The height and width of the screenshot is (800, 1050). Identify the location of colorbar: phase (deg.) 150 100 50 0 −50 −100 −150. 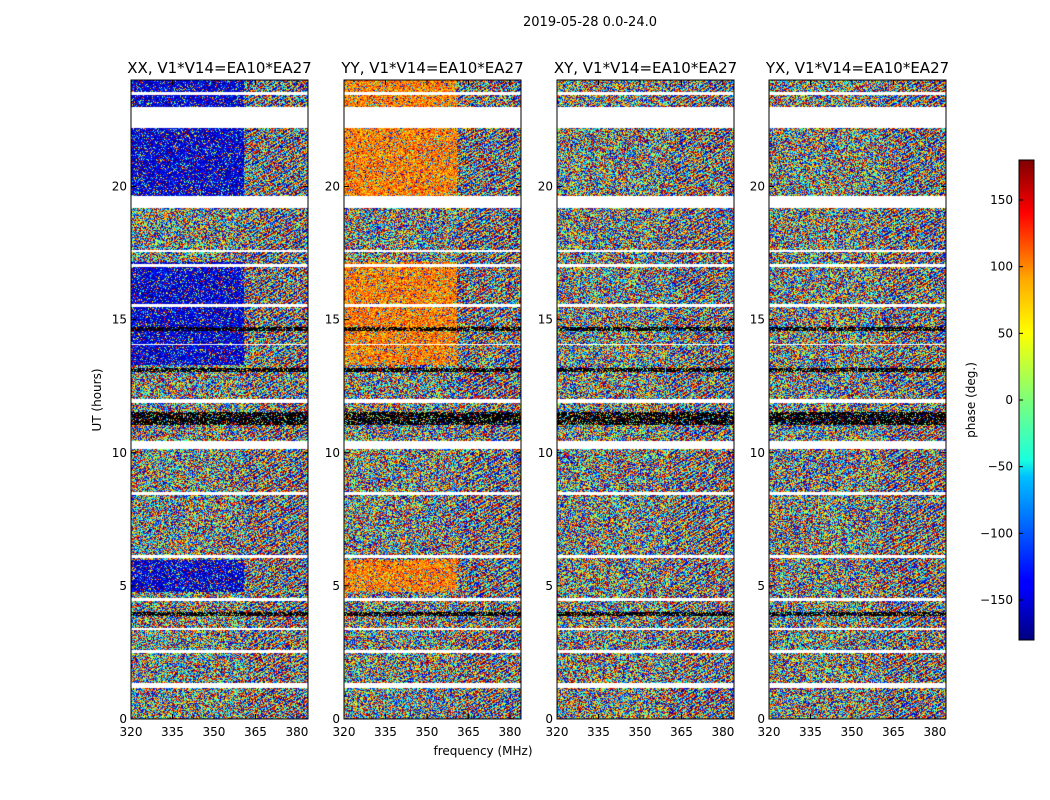
(999, 400).